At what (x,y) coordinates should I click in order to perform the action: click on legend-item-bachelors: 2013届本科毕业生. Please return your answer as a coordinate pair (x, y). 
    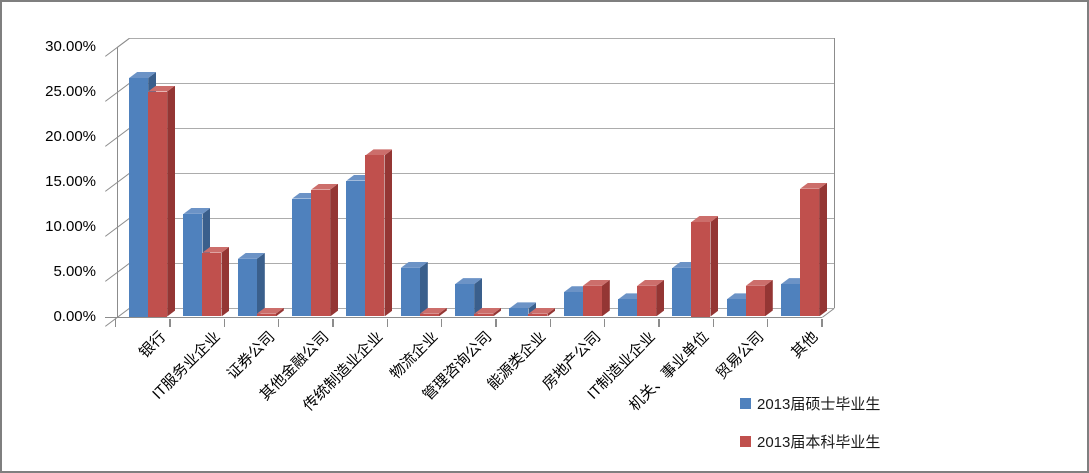
    Looking at the image, I should click on (810, 441).